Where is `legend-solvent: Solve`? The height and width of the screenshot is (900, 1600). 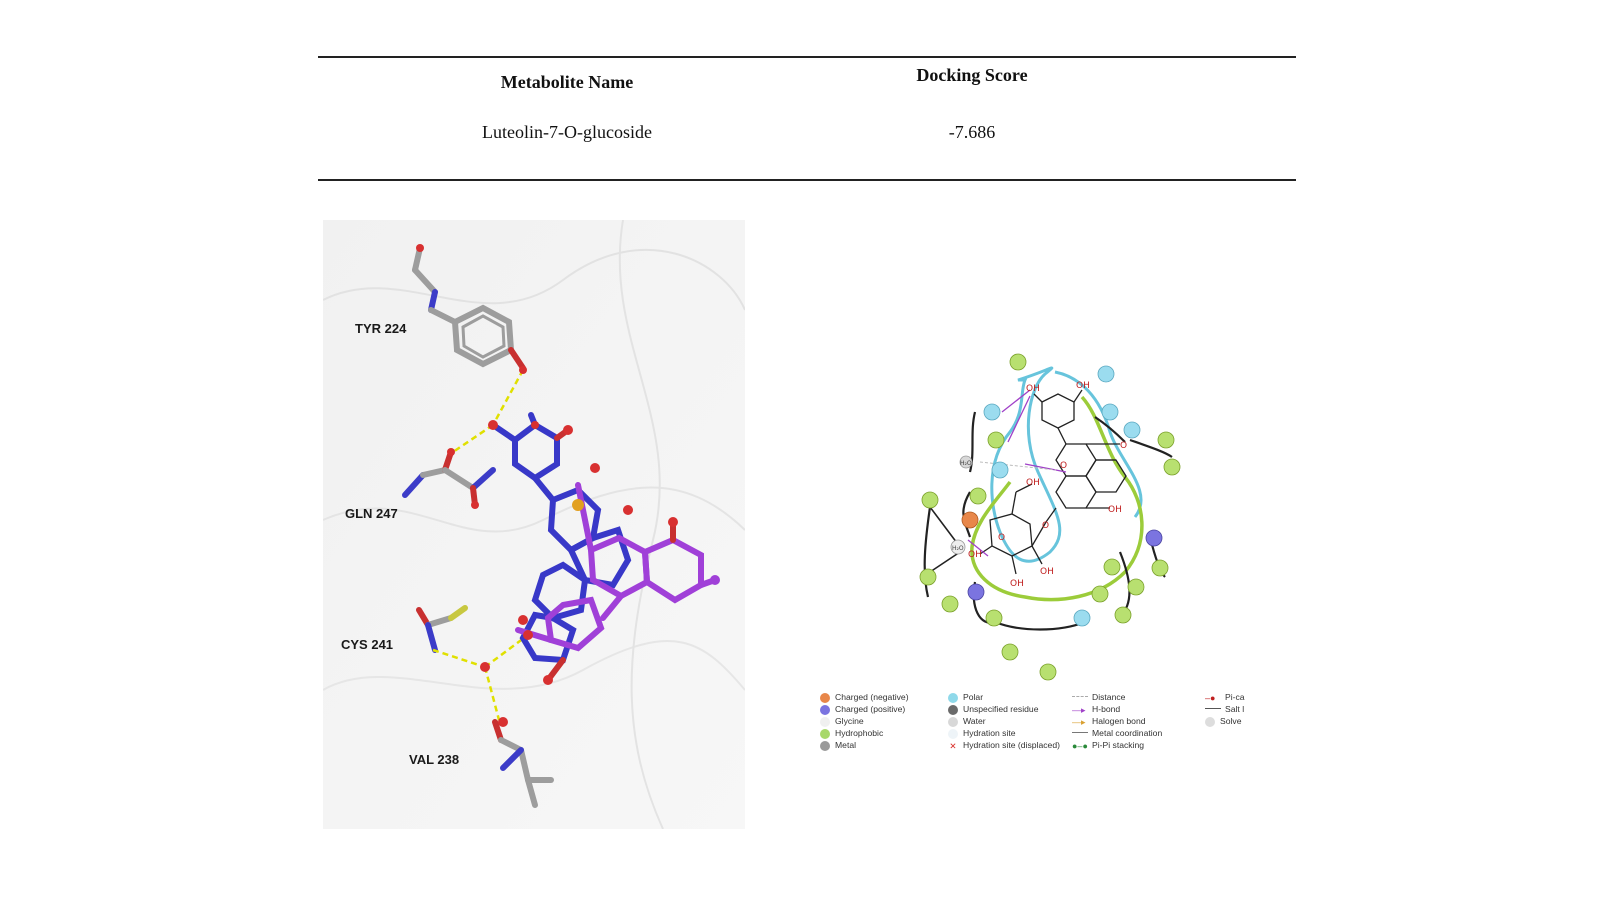
legend-solvent: Solve is located at coordinates (1223, 721).